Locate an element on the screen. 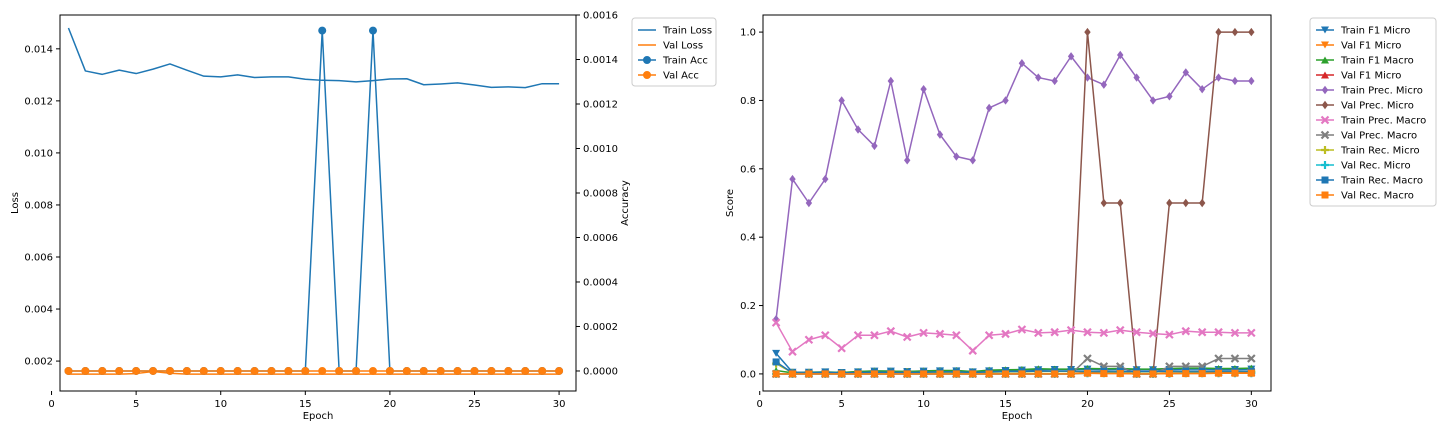 This screenshot has height=432, width=1440. y-tick-label: 0.010 is located at coordinates (38, 153).